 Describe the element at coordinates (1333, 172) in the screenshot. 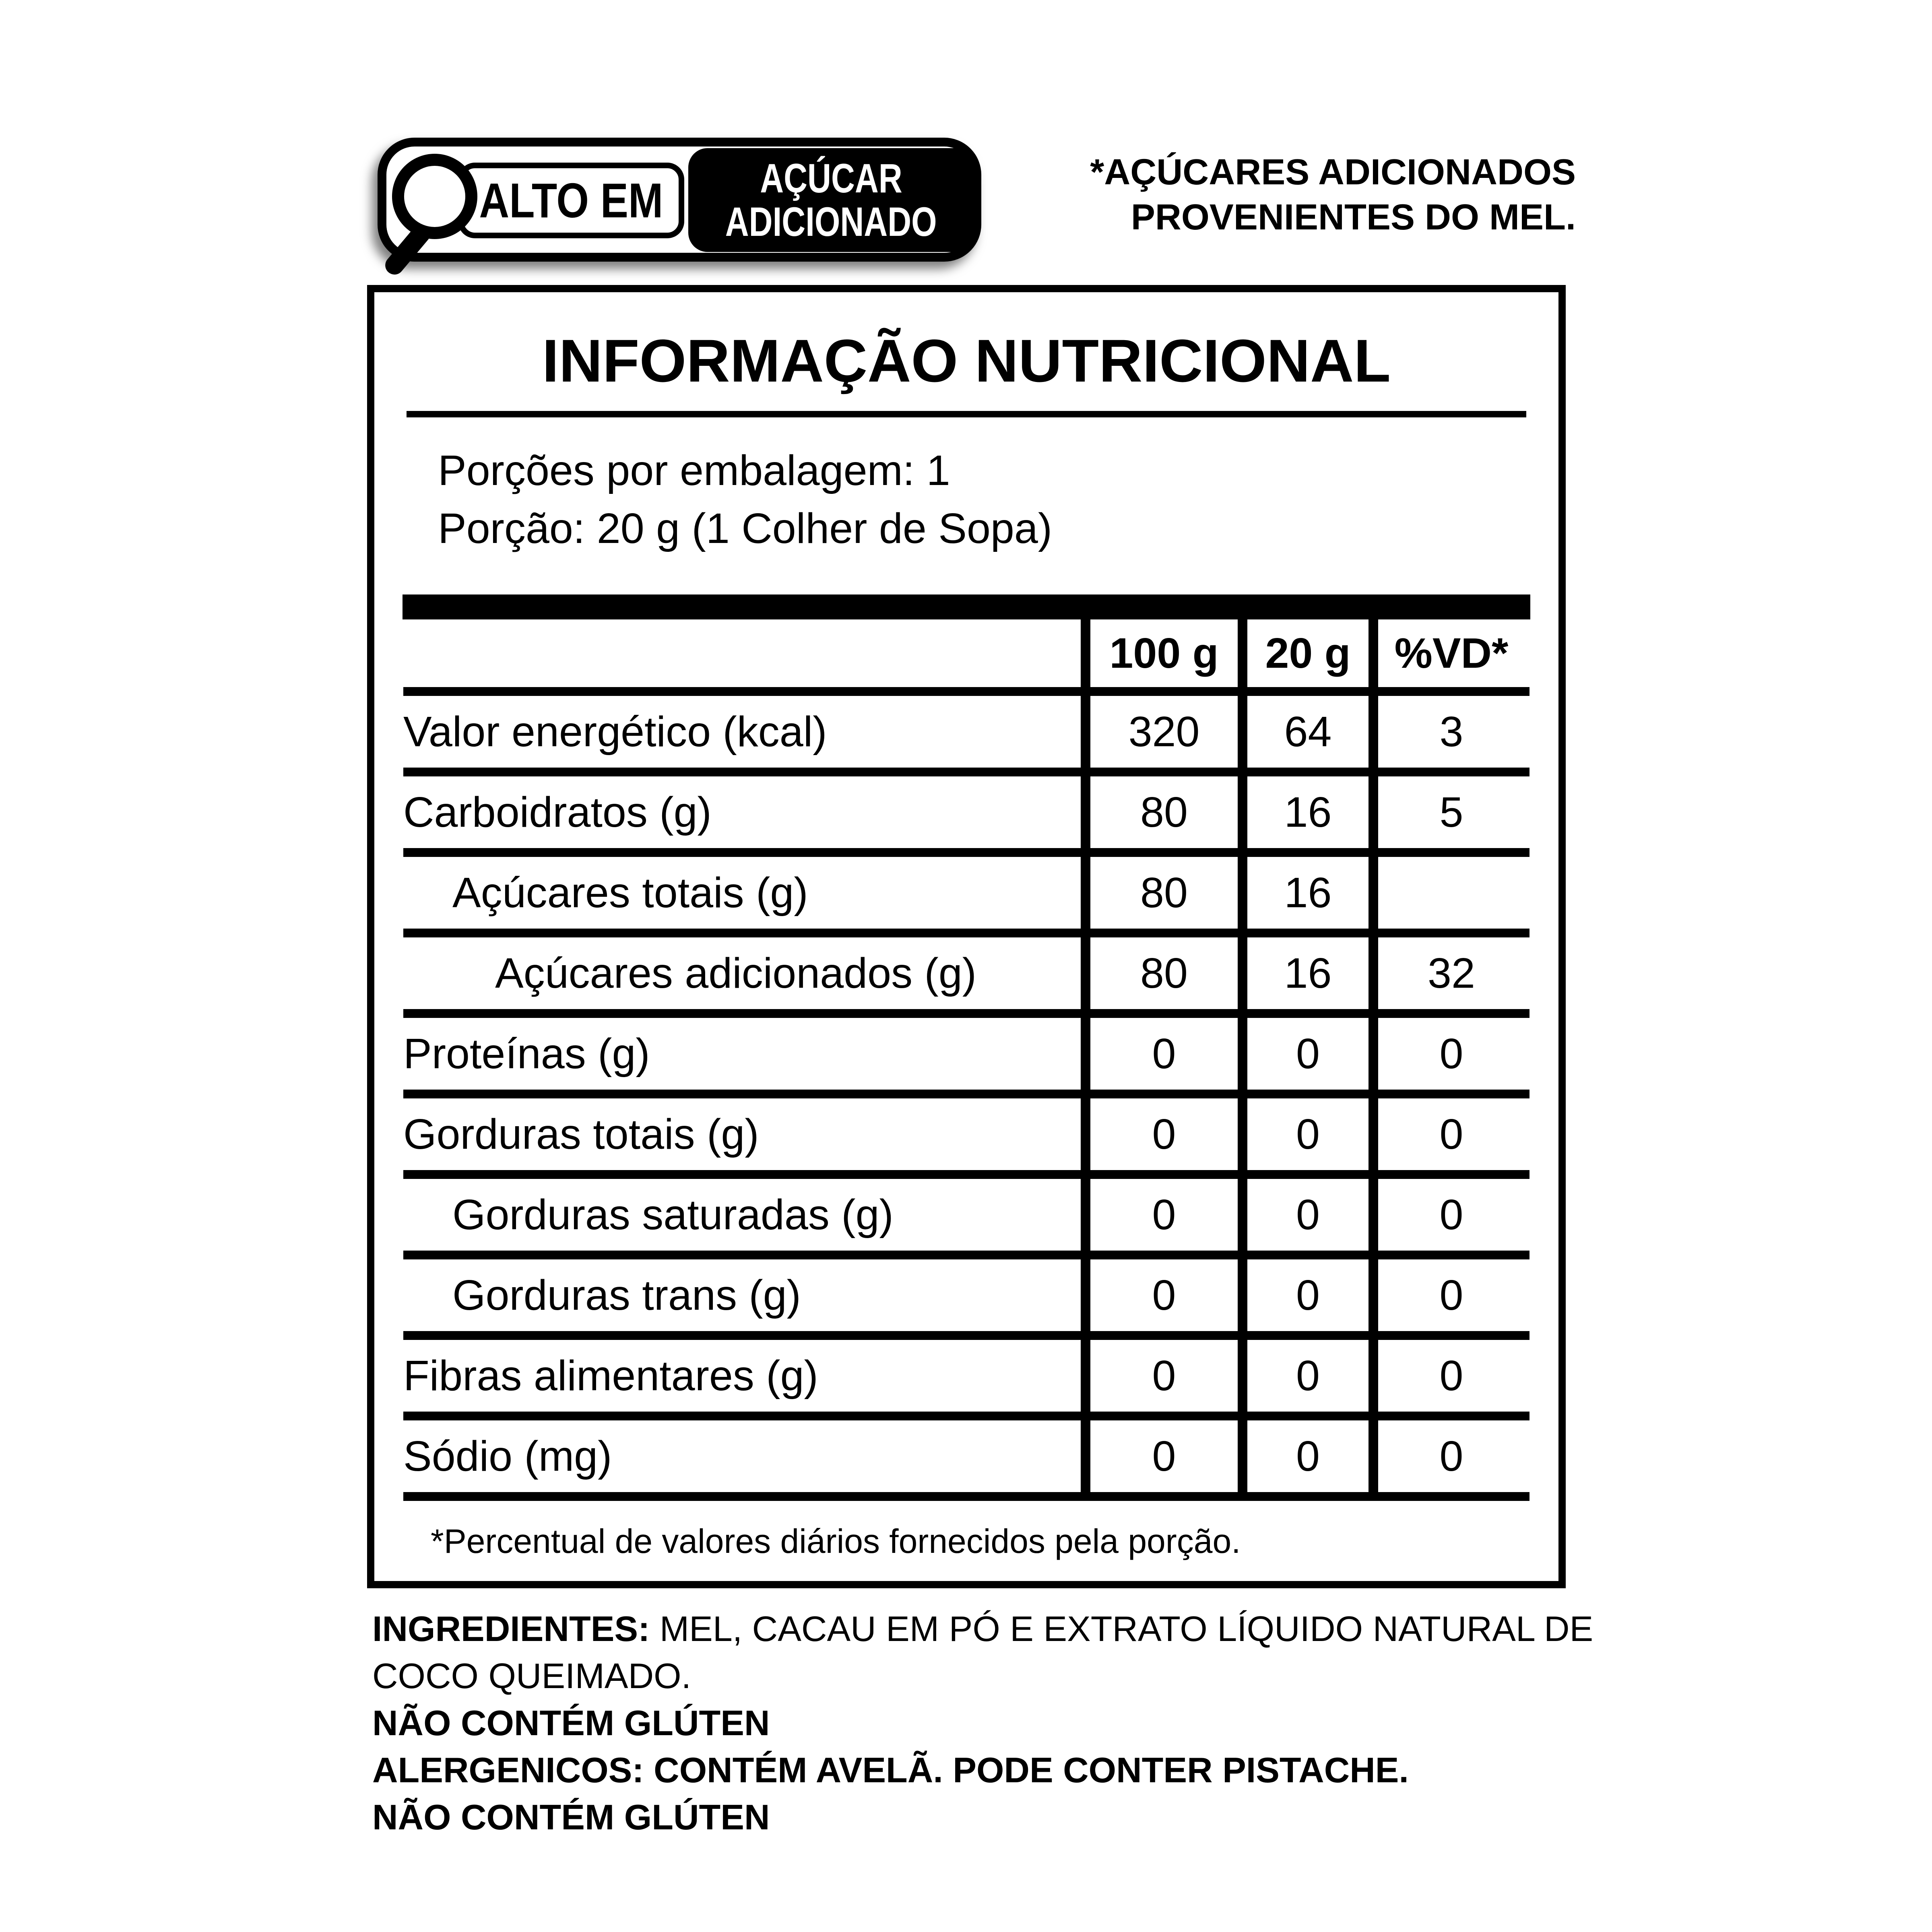

I see `added-sugars-note-line1: *AÇÚCARES ADICIONADOS` at that location.